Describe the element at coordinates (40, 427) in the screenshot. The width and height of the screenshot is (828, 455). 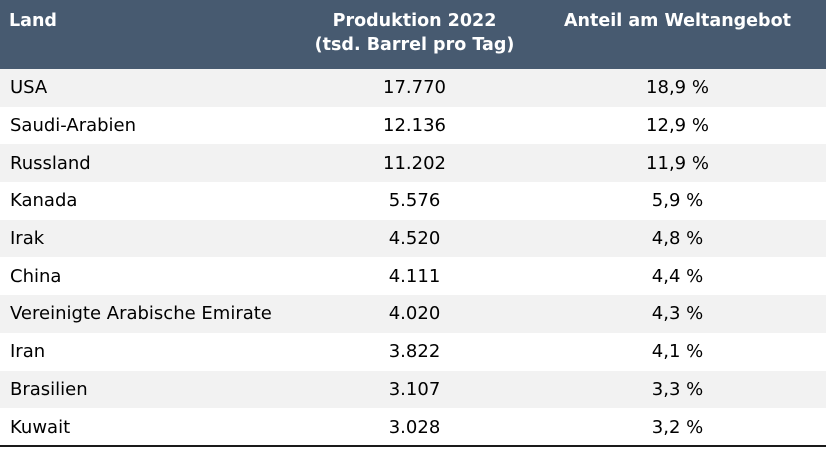
I see `cell-country: Kuwait` at that location.